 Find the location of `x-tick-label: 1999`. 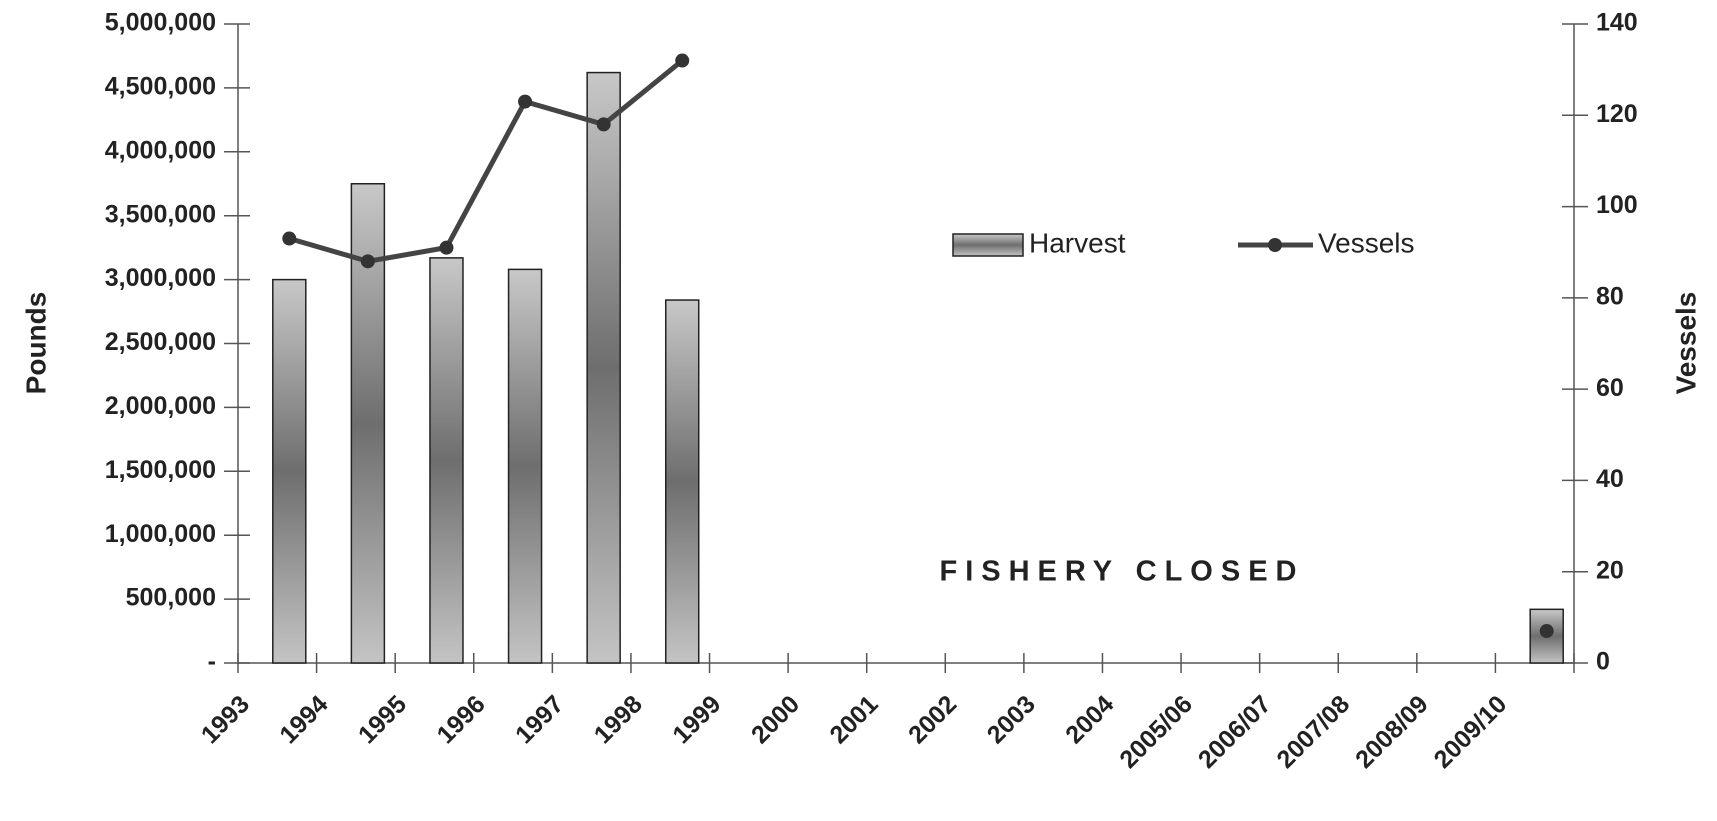

x-tick-label: 1999 is located at coordinates (696, 719).